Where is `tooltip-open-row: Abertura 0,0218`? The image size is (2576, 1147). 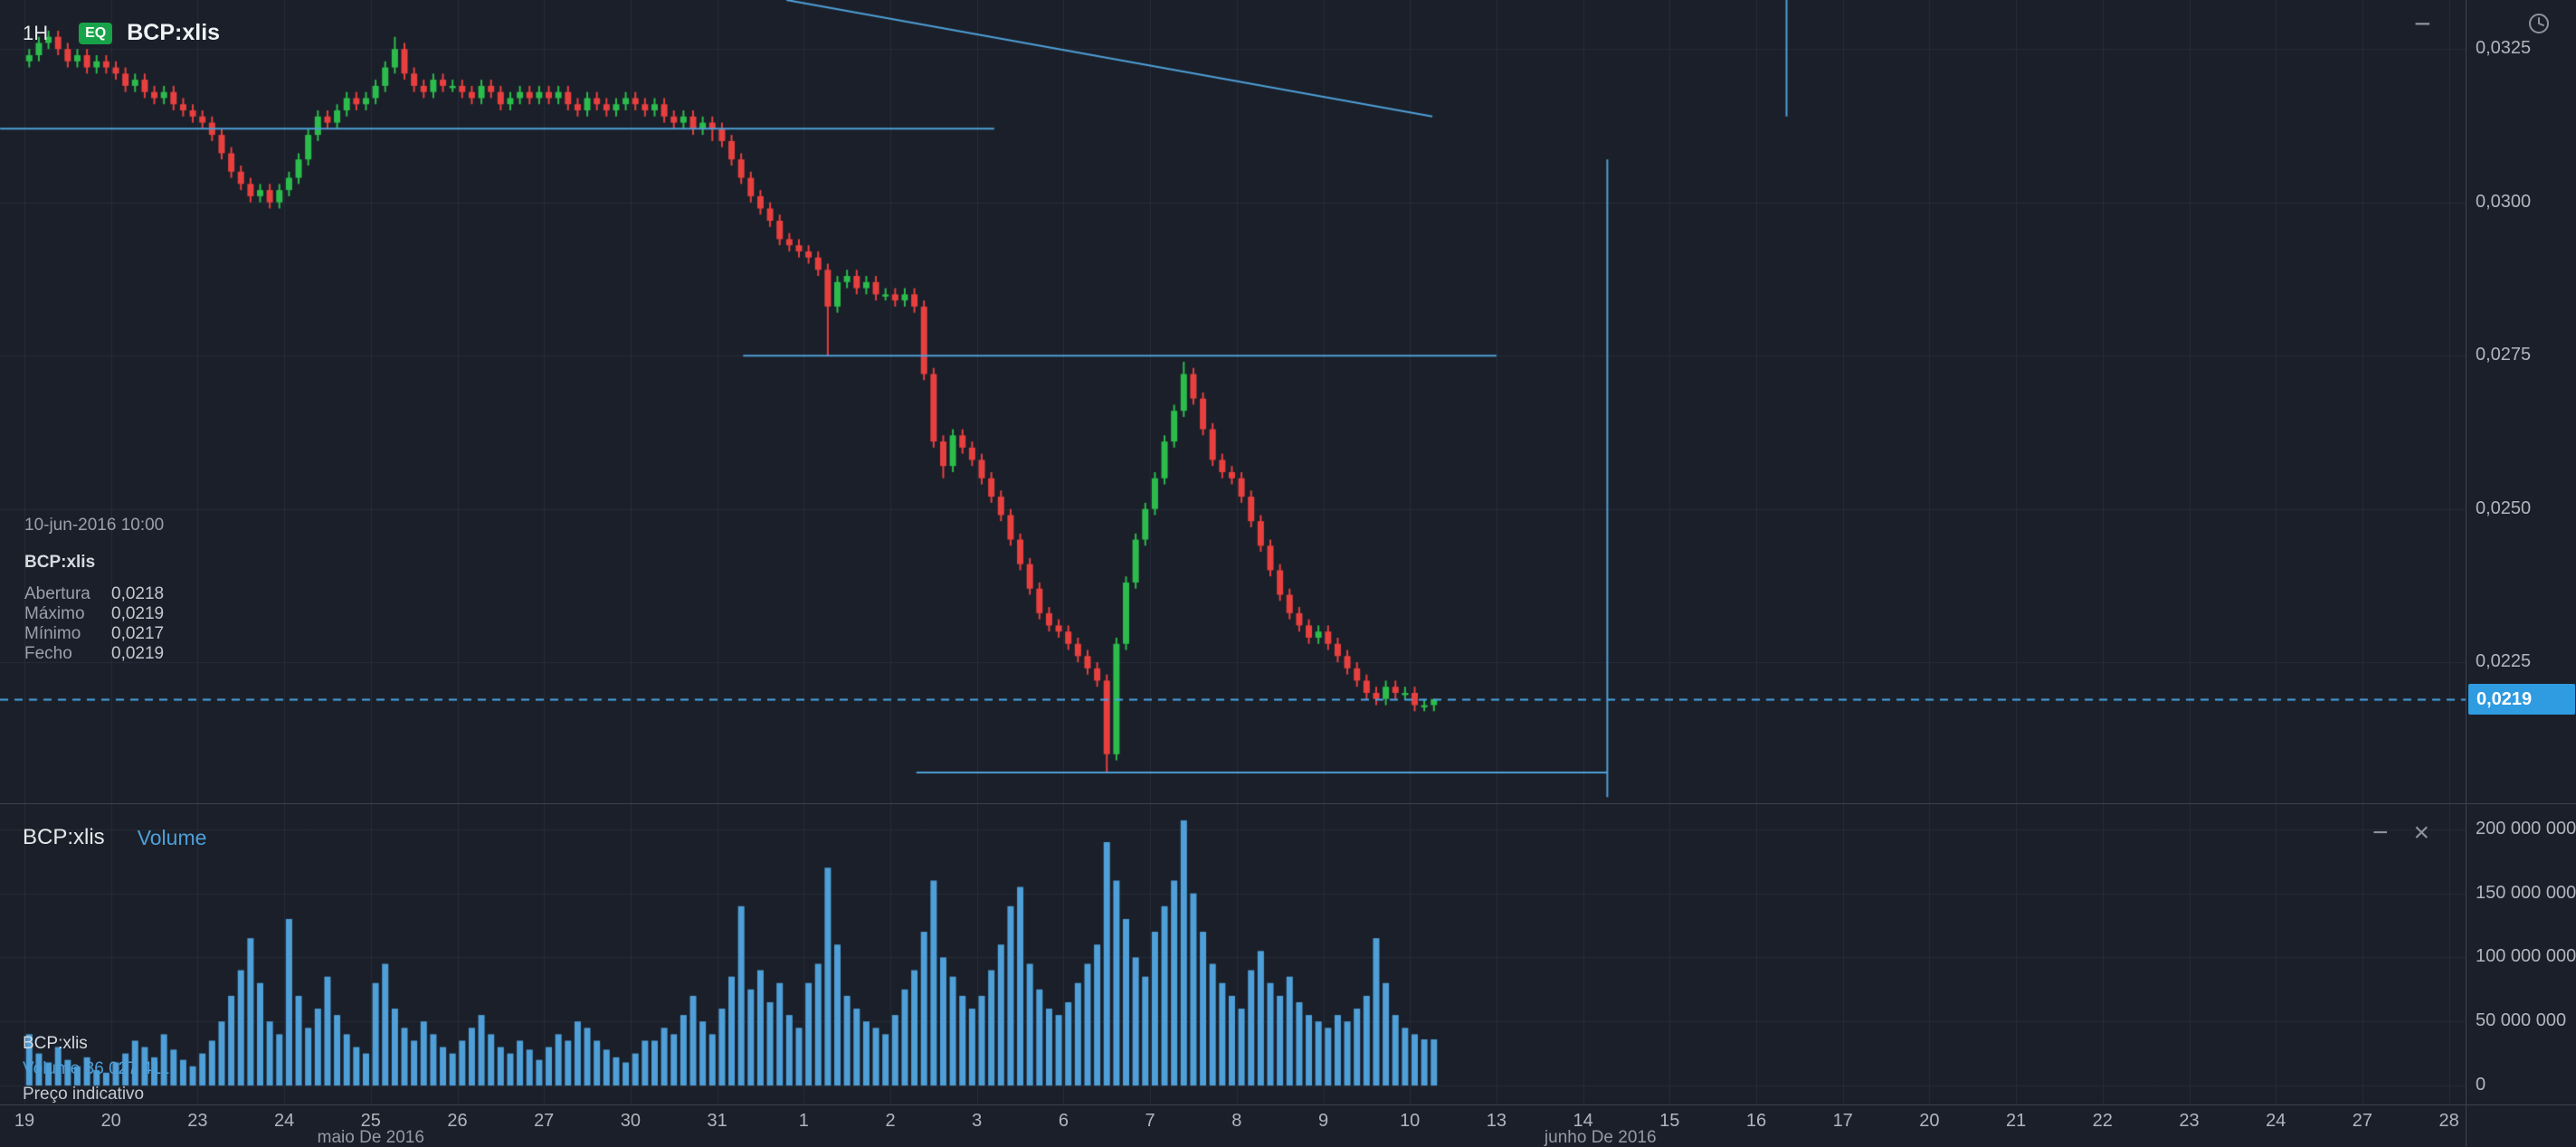 tooltip-open-row: Abertura 0,0218 is located at coordinates (94, 594).